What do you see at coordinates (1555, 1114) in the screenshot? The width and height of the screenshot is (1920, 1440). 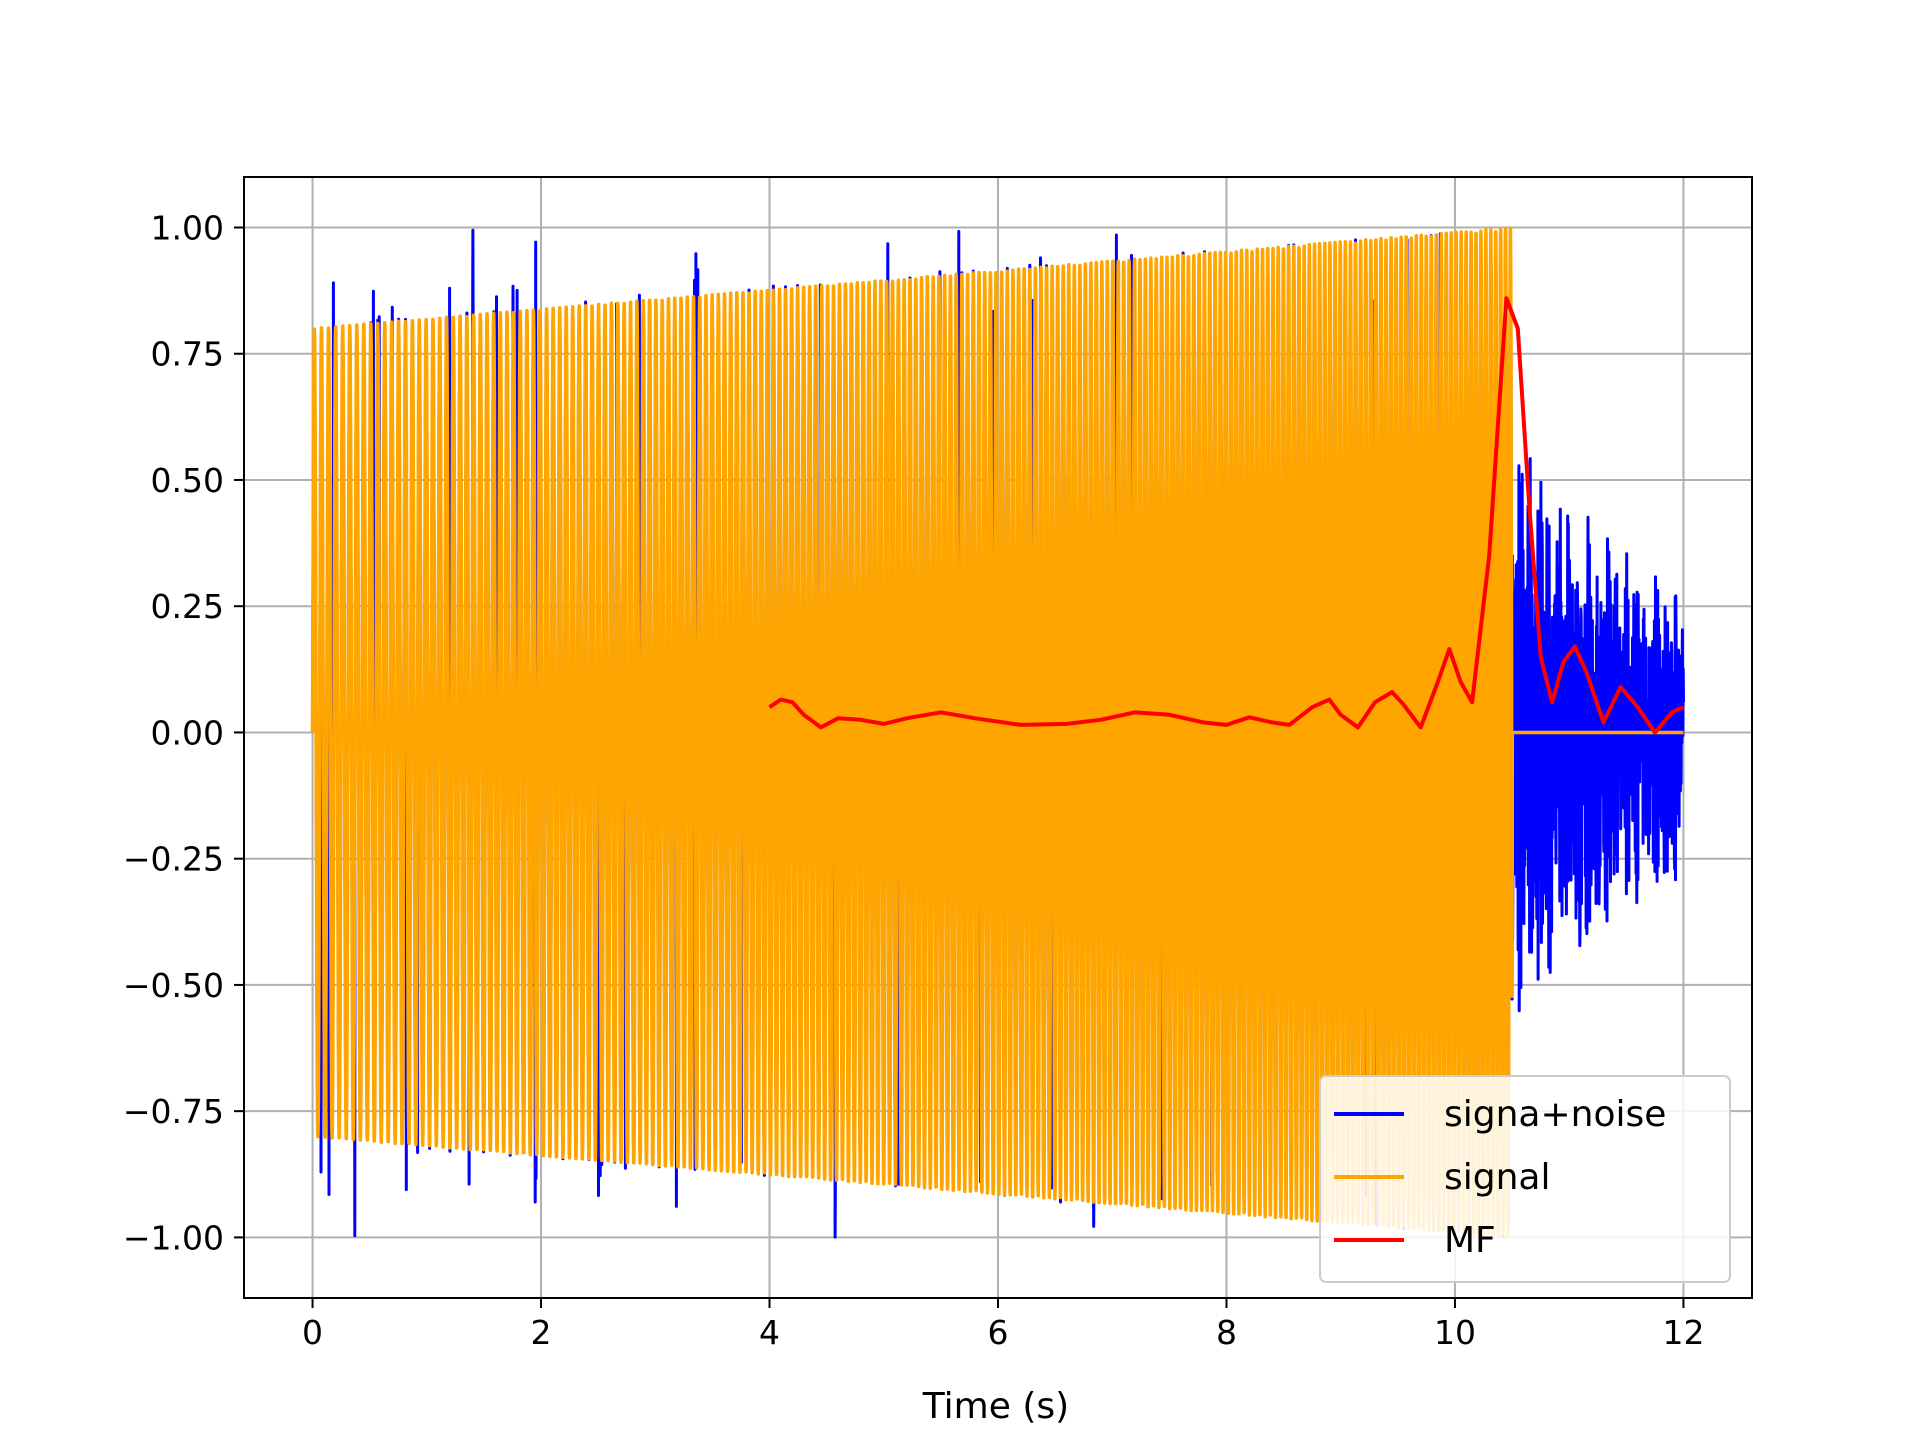 I see `legend-label: signa+noise` at bounding box center [1555, 1114].